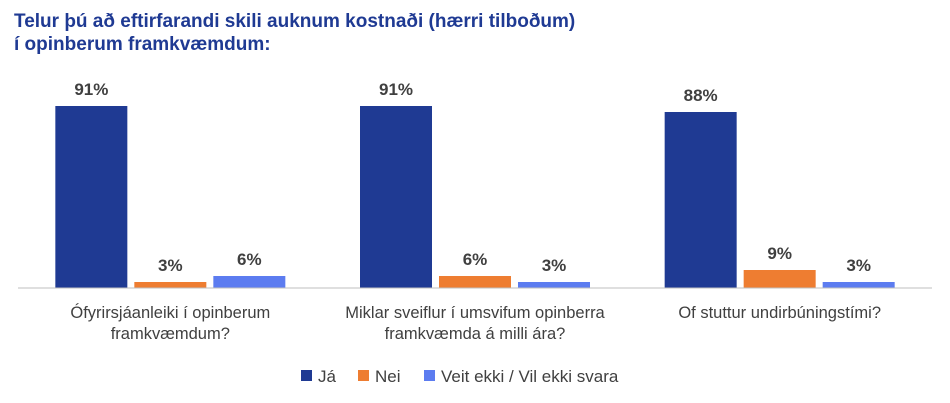 The image size is (950, 403). Describe the element at coordinates (91, 89) in the screenshot. I see `data-label-1-1: 91%` at that location.